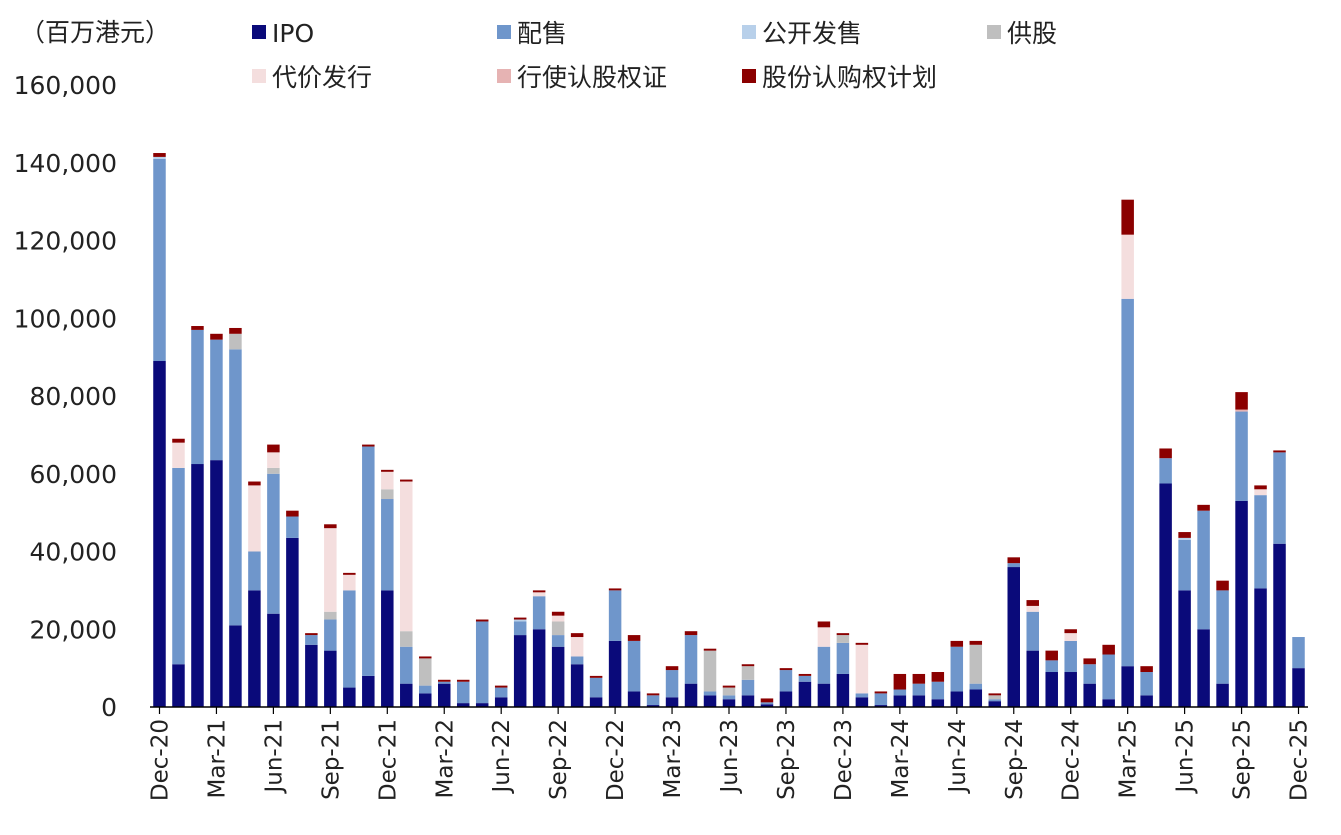 This screenshot has height=835, width=1341. What do you see at coordinates (1015, 759) in the screenshot?
I see `x-tick-label: Sep-24` at bounding box center [1015, 759].